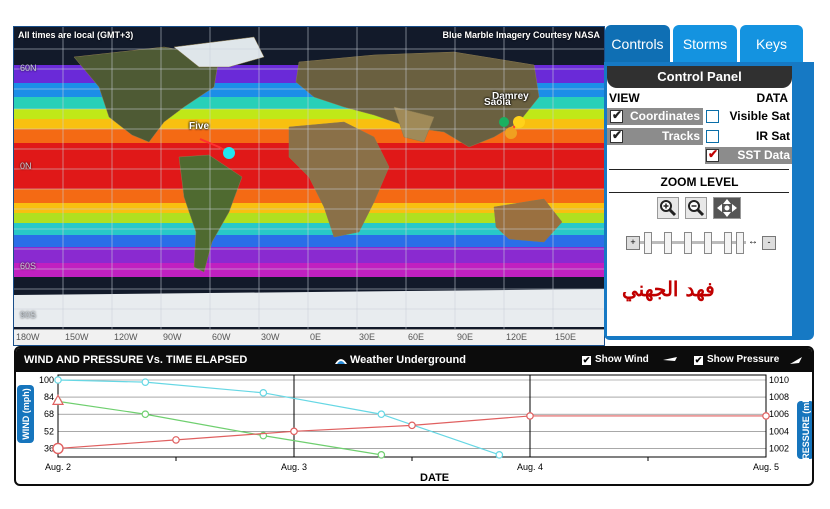 Image resolution: width=830 pixels, height=509 pixels. I want to click on lon-label: 60W, so click(221, 337).